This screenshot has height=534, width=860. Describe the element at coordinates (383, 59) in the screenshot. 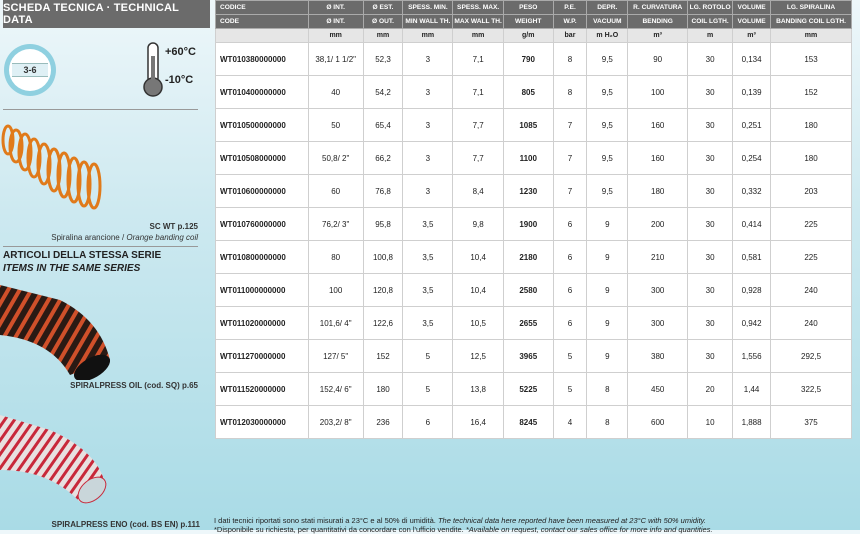

I see `table-cell: 52,3` at that location.